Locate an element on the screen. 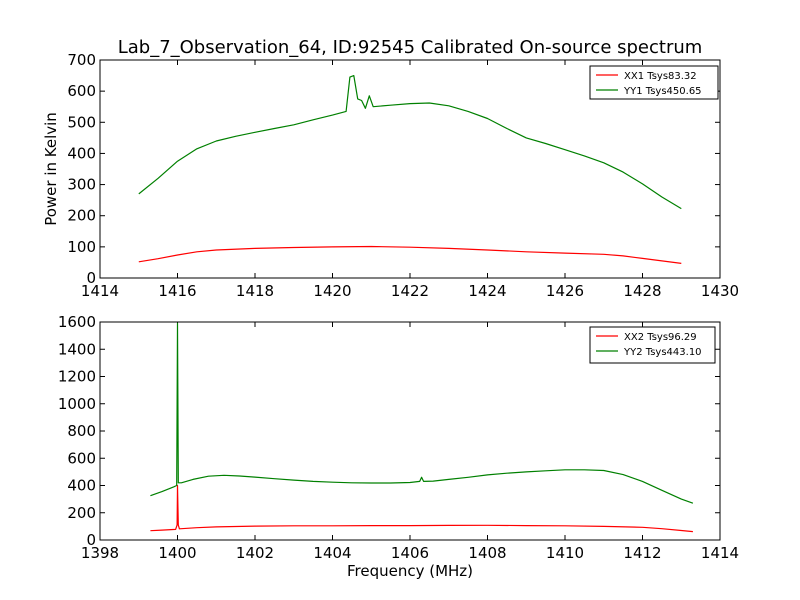  y-axis-label: Power in Kelvin is located at coordinates (51, 169).